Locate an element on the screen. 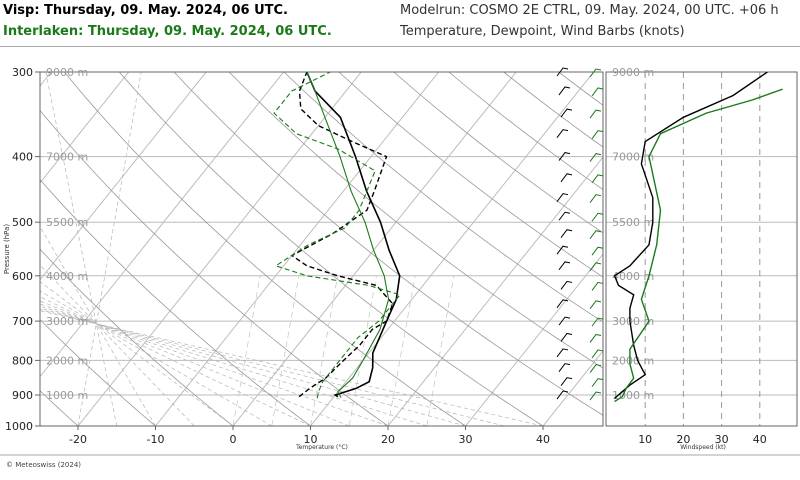  height-label: 7000 m is located at coordinates (67, 157).